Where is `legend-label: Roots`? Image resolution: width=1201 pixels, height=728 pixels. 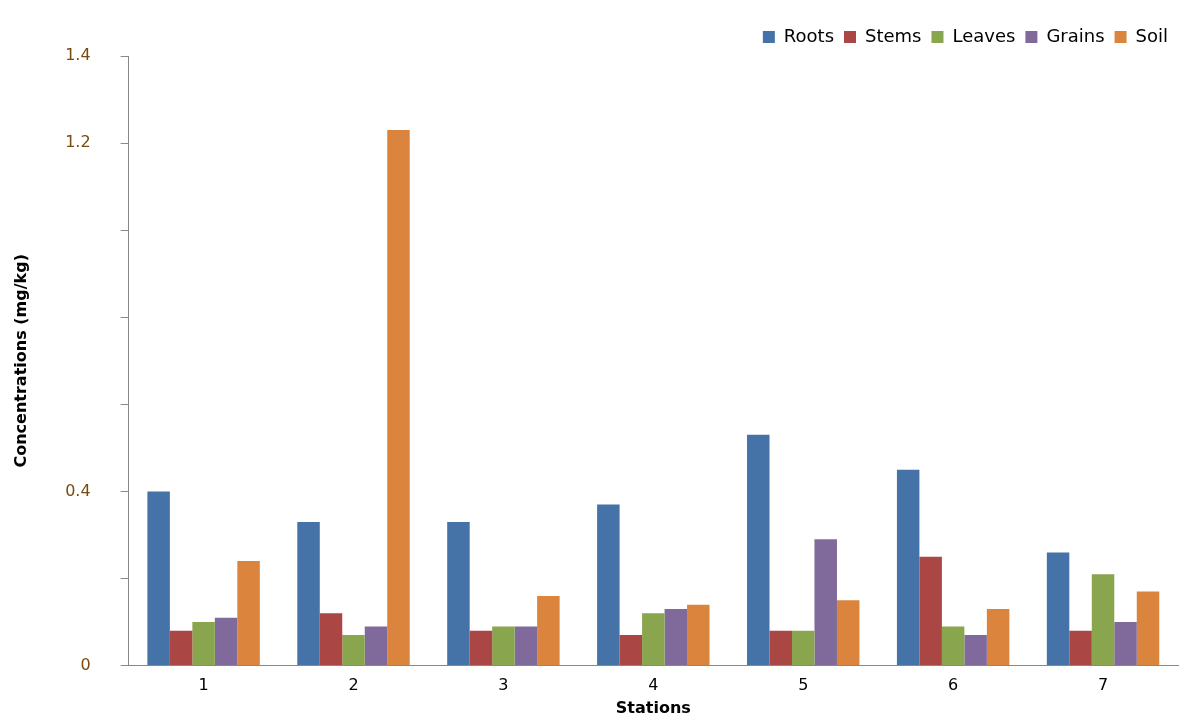
legend-label: Roots is located at coordinates (809, 35).